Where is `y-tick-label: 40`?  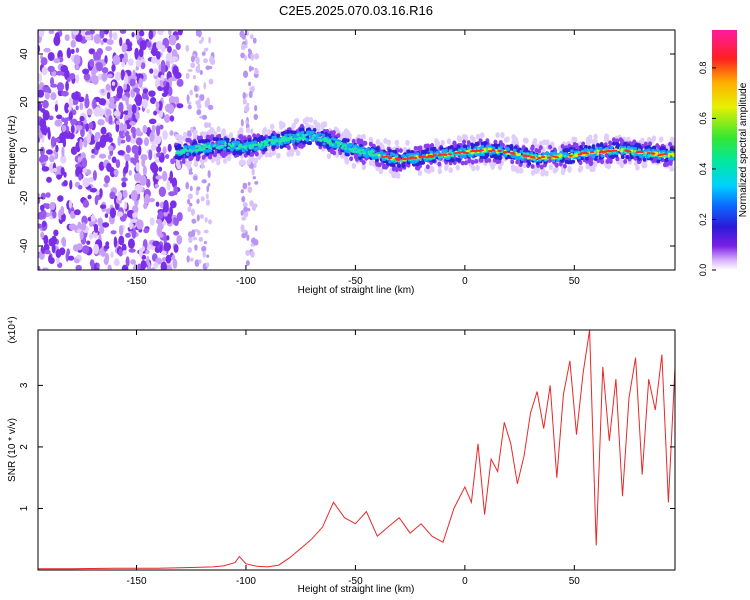
y-tick-label: 40 is located at coordinates (24, 54).